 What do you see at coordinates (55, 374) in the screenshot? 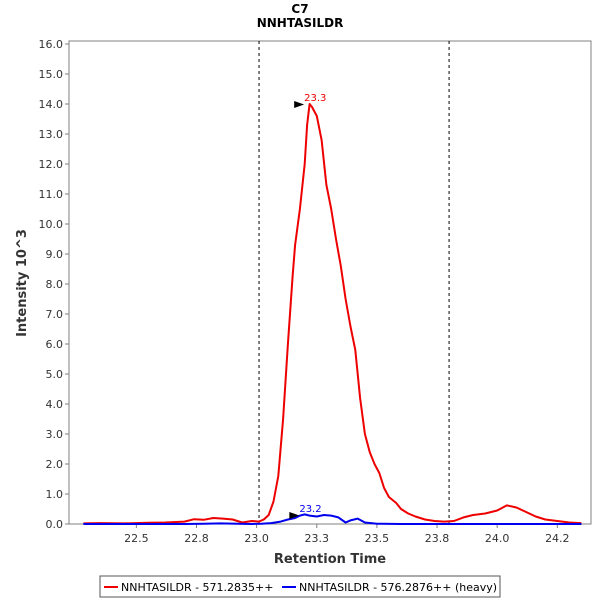
I see `y-tick-label: 5.0` at bounding box center [55, 374].